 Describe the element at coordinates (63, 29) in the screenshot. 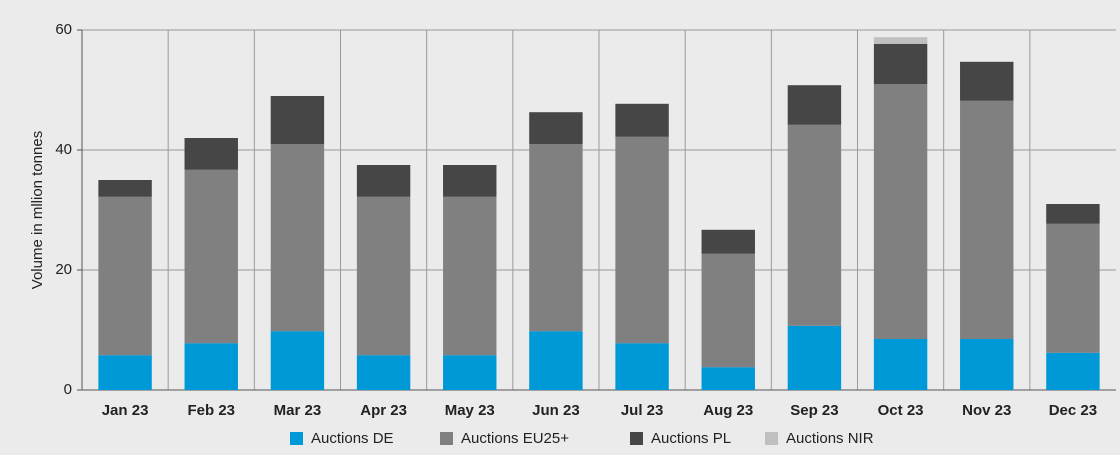

I see `y-tick-label: 60` at that location.